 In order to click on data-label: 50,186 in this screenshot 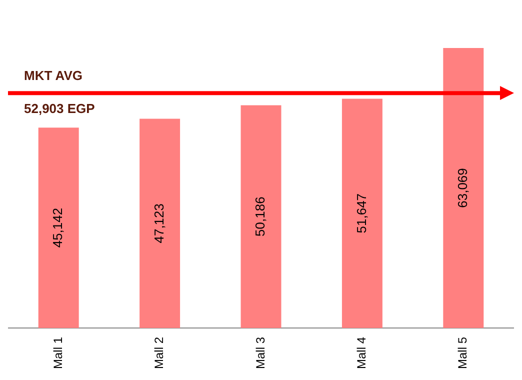, I will do `click(260, 216)`.